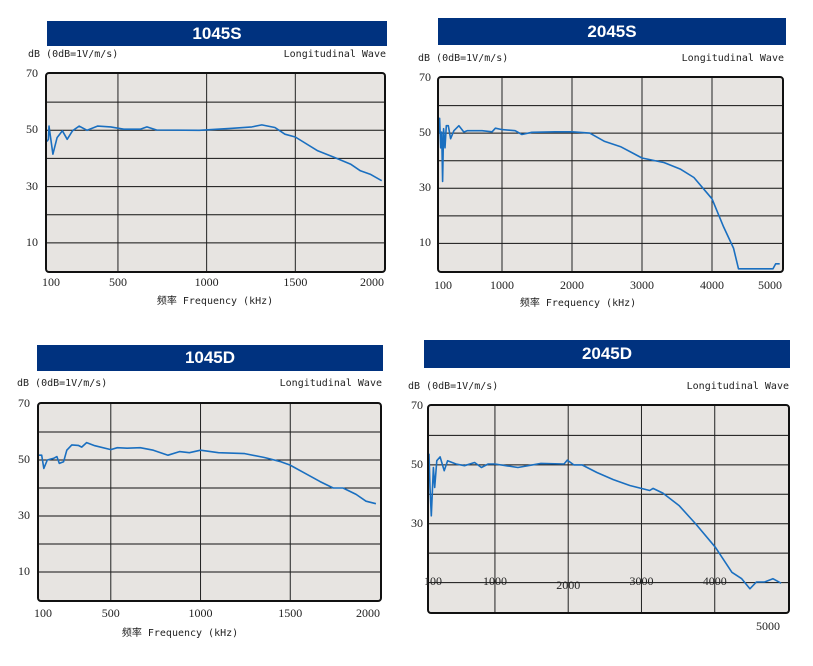 Image resolution: width=813 pixels, height=666 pixels. Describe the element at coordinates (607, 354) in the screenshot. I see `chart-title-banner: 2045D` at that location.